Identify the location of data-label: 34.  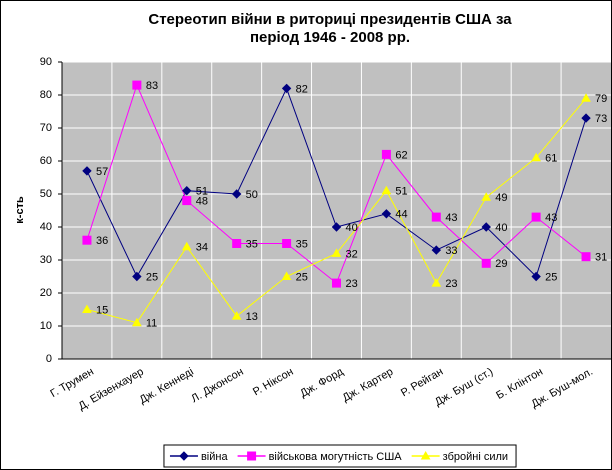
(202, 248).